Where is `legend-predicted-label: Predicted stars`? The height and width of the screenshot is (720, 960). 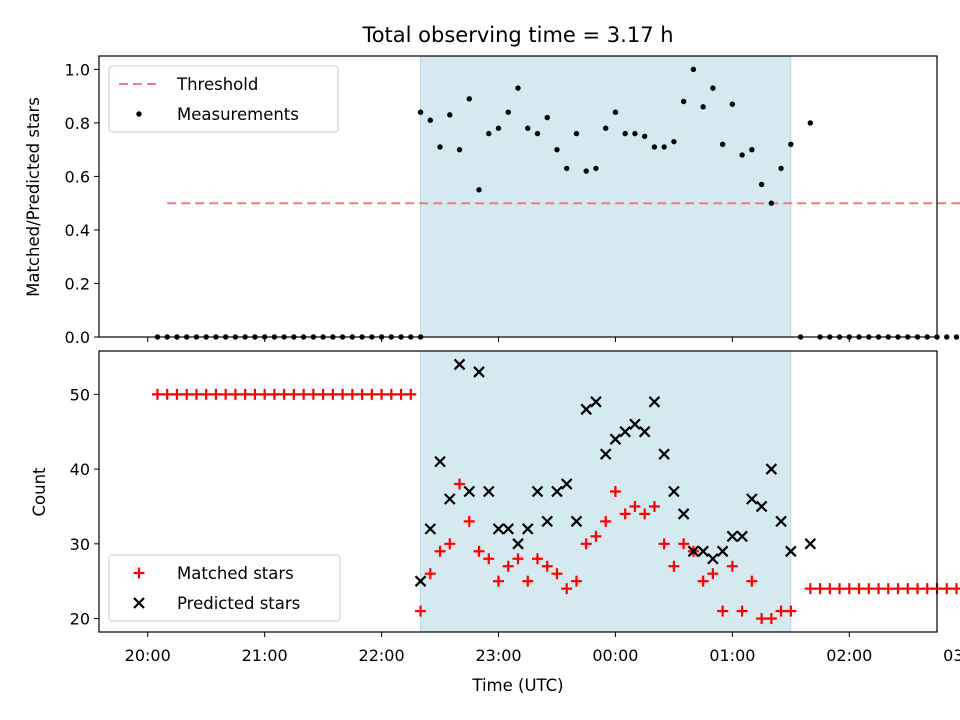
legend-predicted-label: Predicted stars is located at coordinates (238, 603).